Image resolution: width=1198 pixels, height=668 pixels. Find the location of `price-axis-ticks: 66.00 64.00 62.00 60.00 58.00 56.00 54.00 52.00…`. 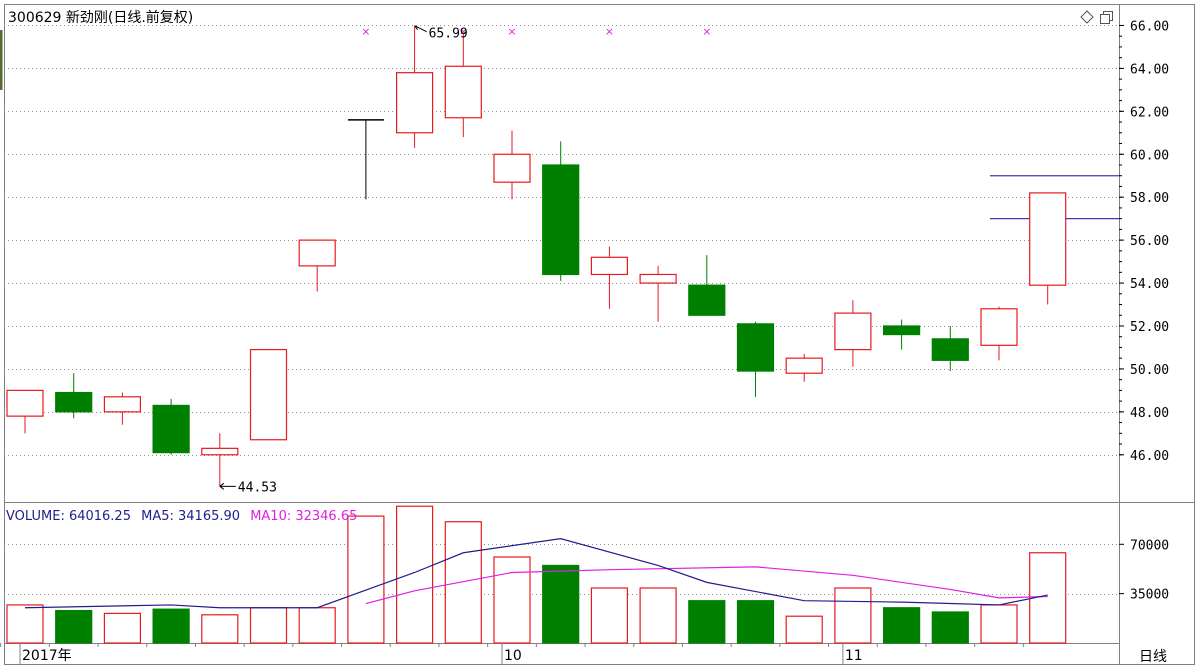

price-axis-ticks: 66.00 64.00 62.00 60.00 58.00 56.00 54.00 52.00… is located at coordinates (1144, 241).